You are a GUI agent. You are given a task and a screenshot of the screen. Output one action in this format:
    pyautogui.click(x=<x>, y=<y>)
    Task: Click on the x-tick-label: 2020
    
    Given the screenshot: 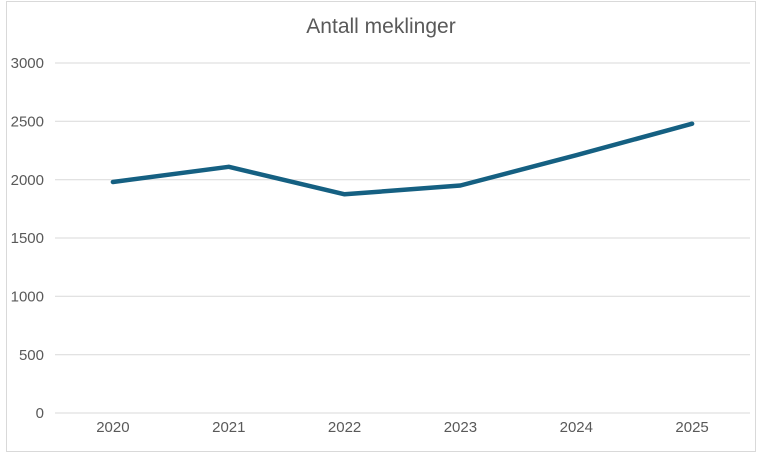 What is the action you would take?
    pyautogui.click(x=112, y=427)
    